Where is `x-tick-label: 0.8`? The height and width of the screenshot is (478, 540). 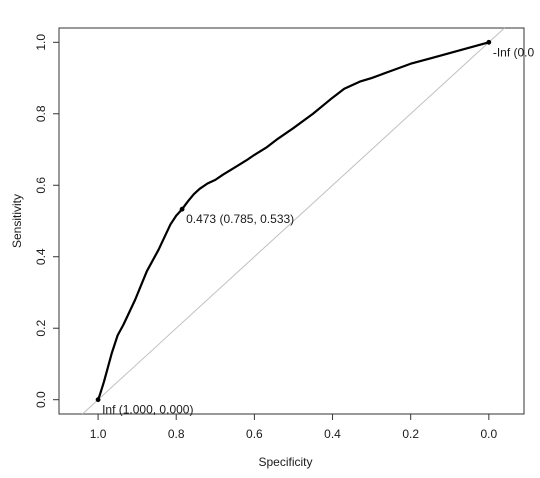 x-tick-label: 0.8 is located at coordinates (176, 434).